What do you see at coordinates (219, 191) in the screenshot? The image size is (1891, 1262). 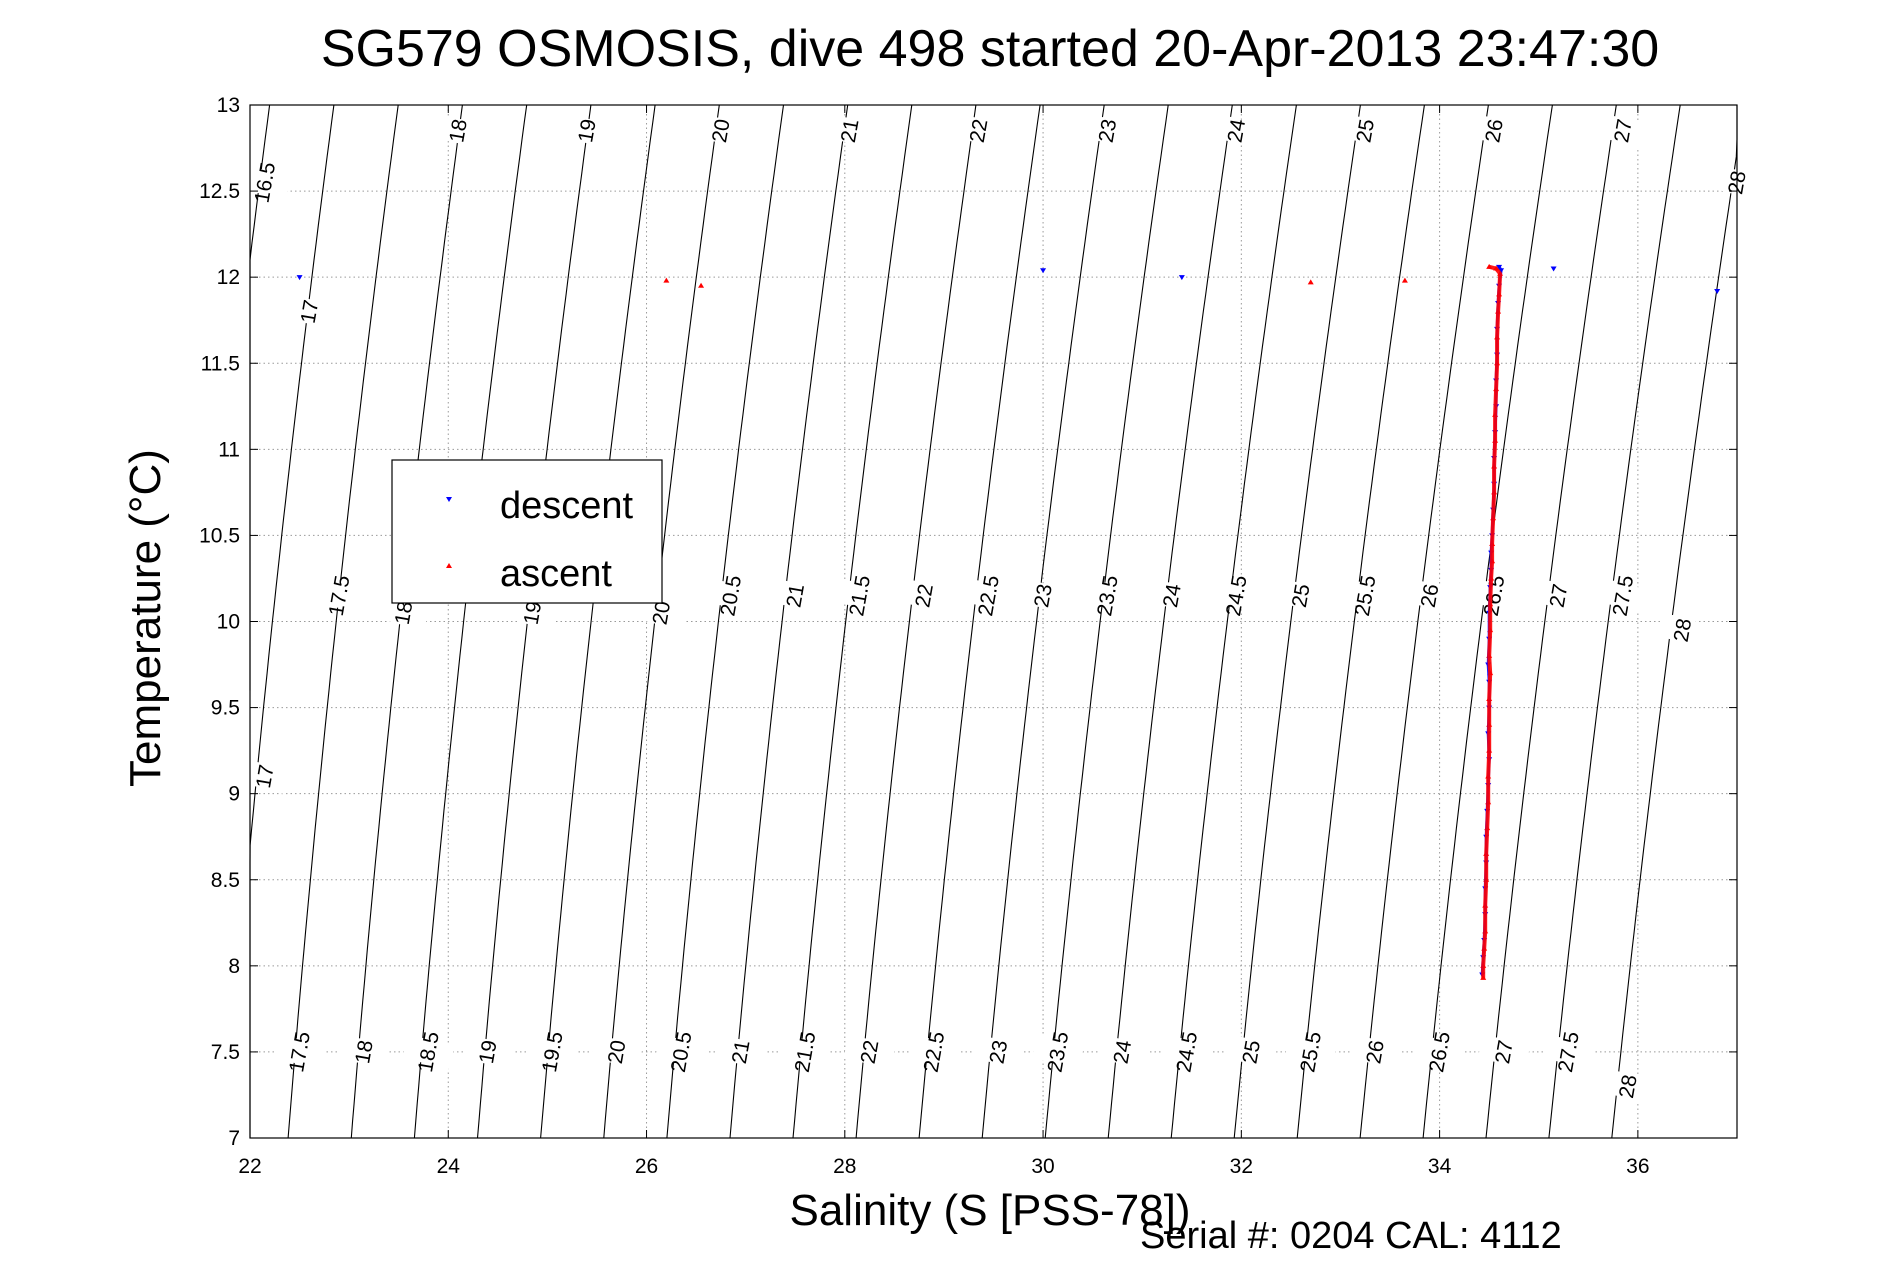 I see `y-tick-label: 12.5` at bounding box center [219, 191].